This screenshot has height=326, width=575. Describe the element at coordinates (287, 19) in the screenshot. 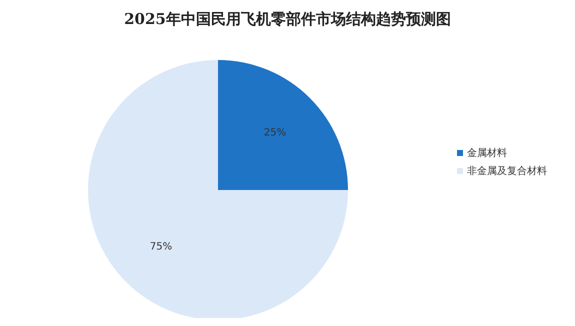

I see `chart-title: 2025年中国民用飞机零部件市场结构趋势预测图` at that location.